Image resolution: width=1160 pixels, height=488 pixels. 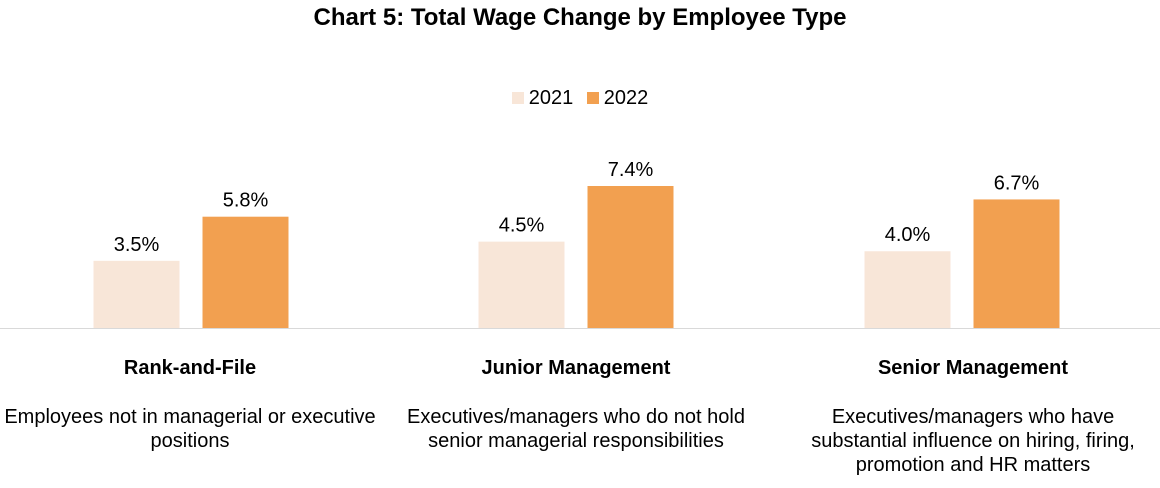 I want to click on bar-2022-senior-management, so click(x=1016, y=263).